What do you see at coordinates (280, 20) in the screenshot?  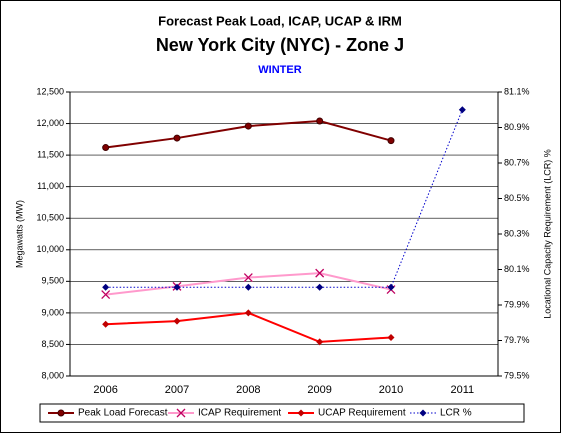 I see `chart-title: Forecast Peak Load, ICAP, UCAP & IRM` at bounding box center [280, 20].